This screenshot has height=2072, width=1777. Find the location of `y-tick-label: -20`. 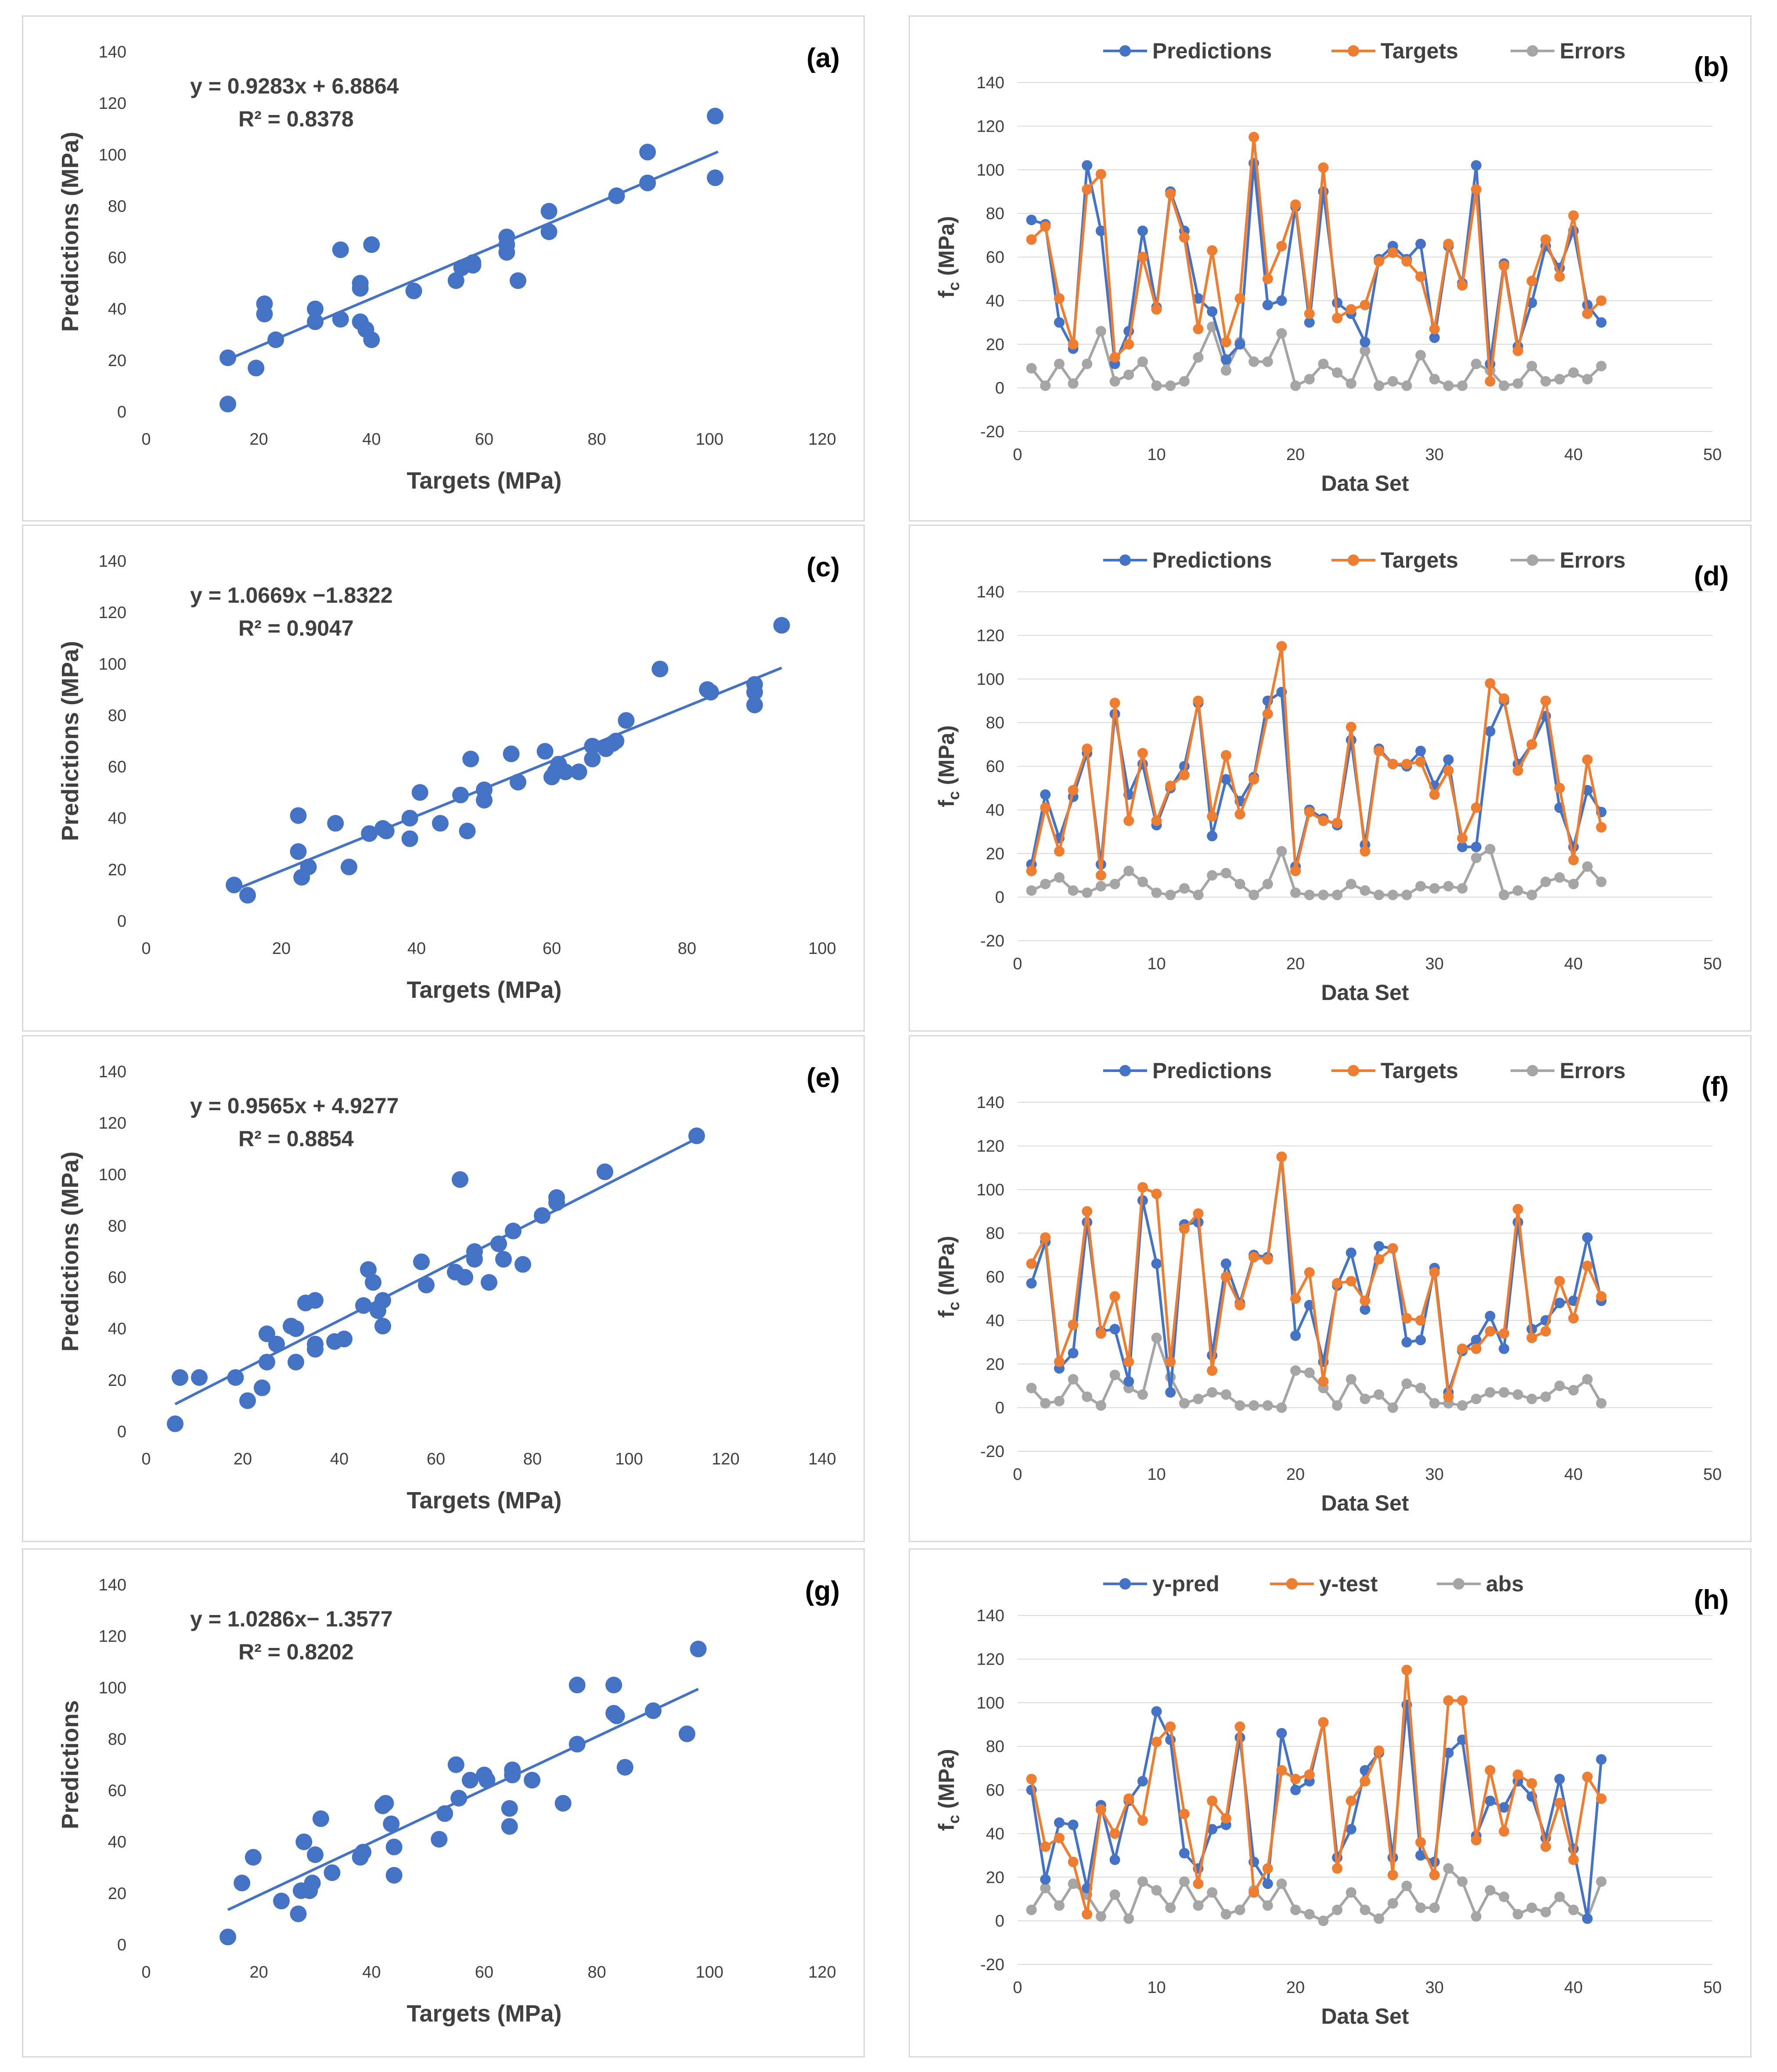

y-tick-label: -20 is located at coordinates (992, 1451).